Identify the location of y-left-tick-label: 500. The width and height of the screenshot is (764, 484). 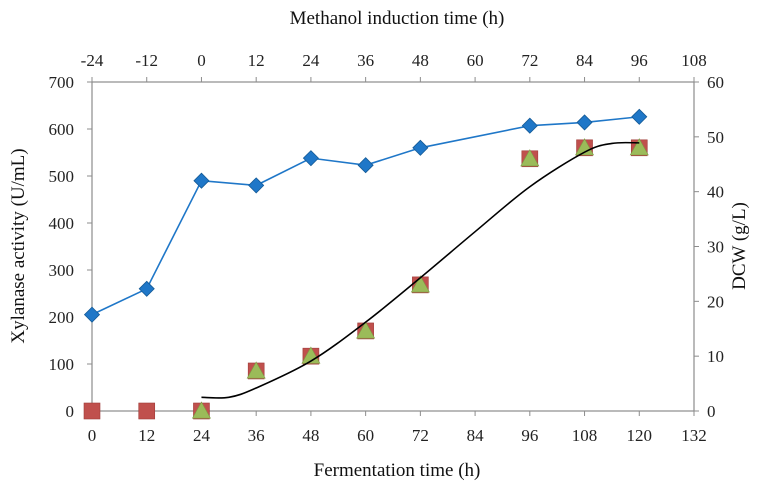
(62, 176).